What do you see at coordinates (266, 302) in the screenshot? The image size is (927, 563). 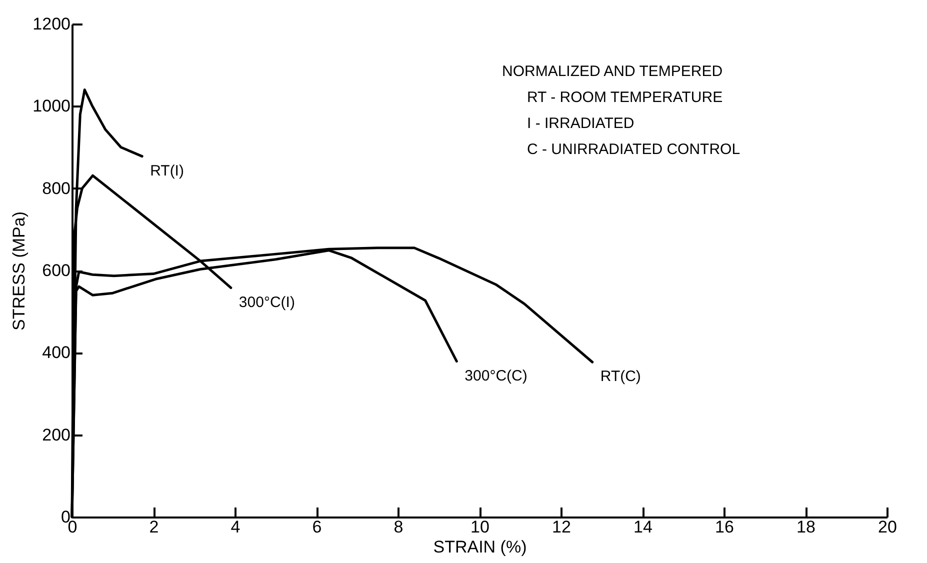 I see `series-label: 300°C(I)` at bounding box center [266, 302].